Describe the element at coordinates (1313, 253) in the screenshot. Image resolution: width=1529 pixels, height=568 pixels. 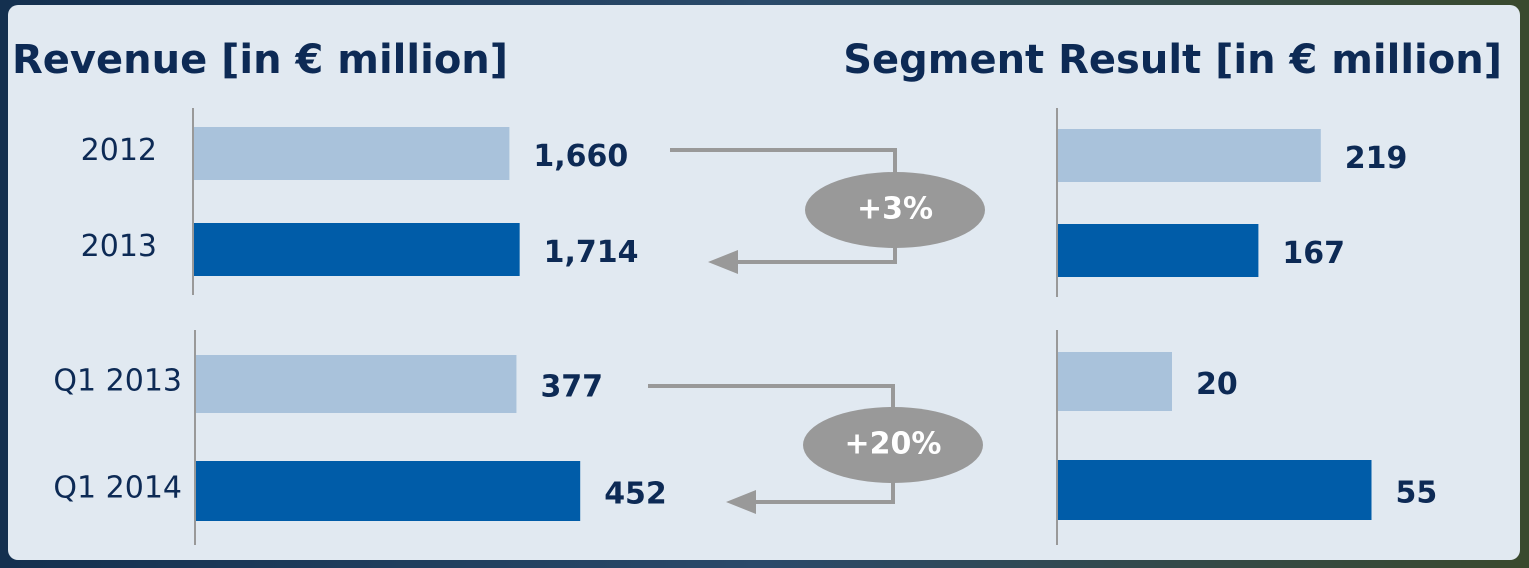
I see `value-label: 167` at that location.